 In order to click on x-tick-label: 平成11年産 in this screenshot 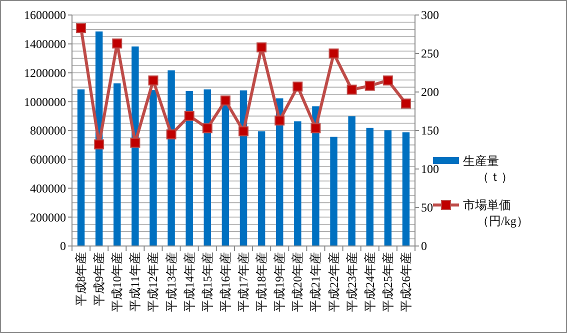, I will do `click(135, 282)`.